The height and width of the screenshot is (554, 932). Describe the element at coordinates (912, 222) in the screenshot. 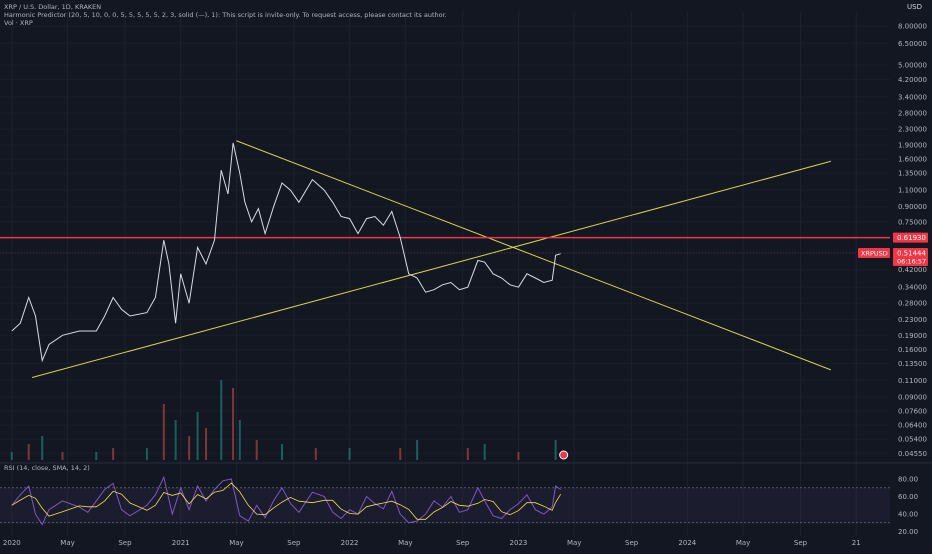

I see `price-tick-label: 0.75000` at that location.